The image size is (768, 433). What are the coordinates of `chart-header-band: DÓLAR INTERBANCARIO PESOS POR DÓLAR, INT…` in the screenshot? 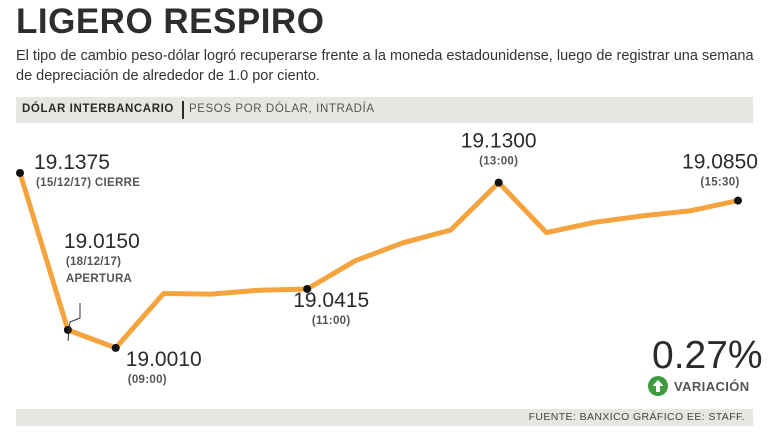 It's located at (384, 110).